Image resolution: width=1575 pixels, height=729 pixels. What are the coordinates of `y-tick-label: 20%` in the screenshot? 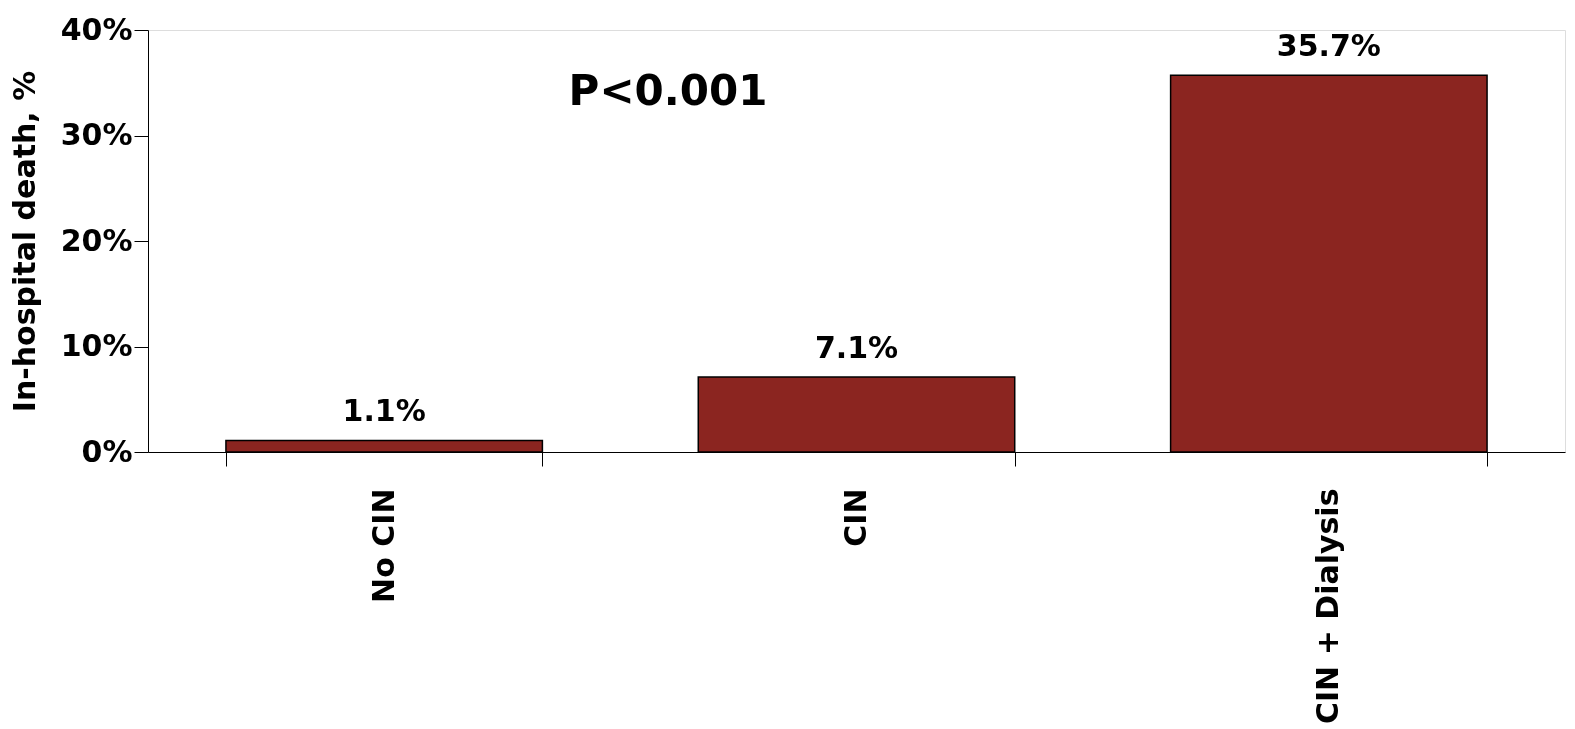 It's located at (96, 240).